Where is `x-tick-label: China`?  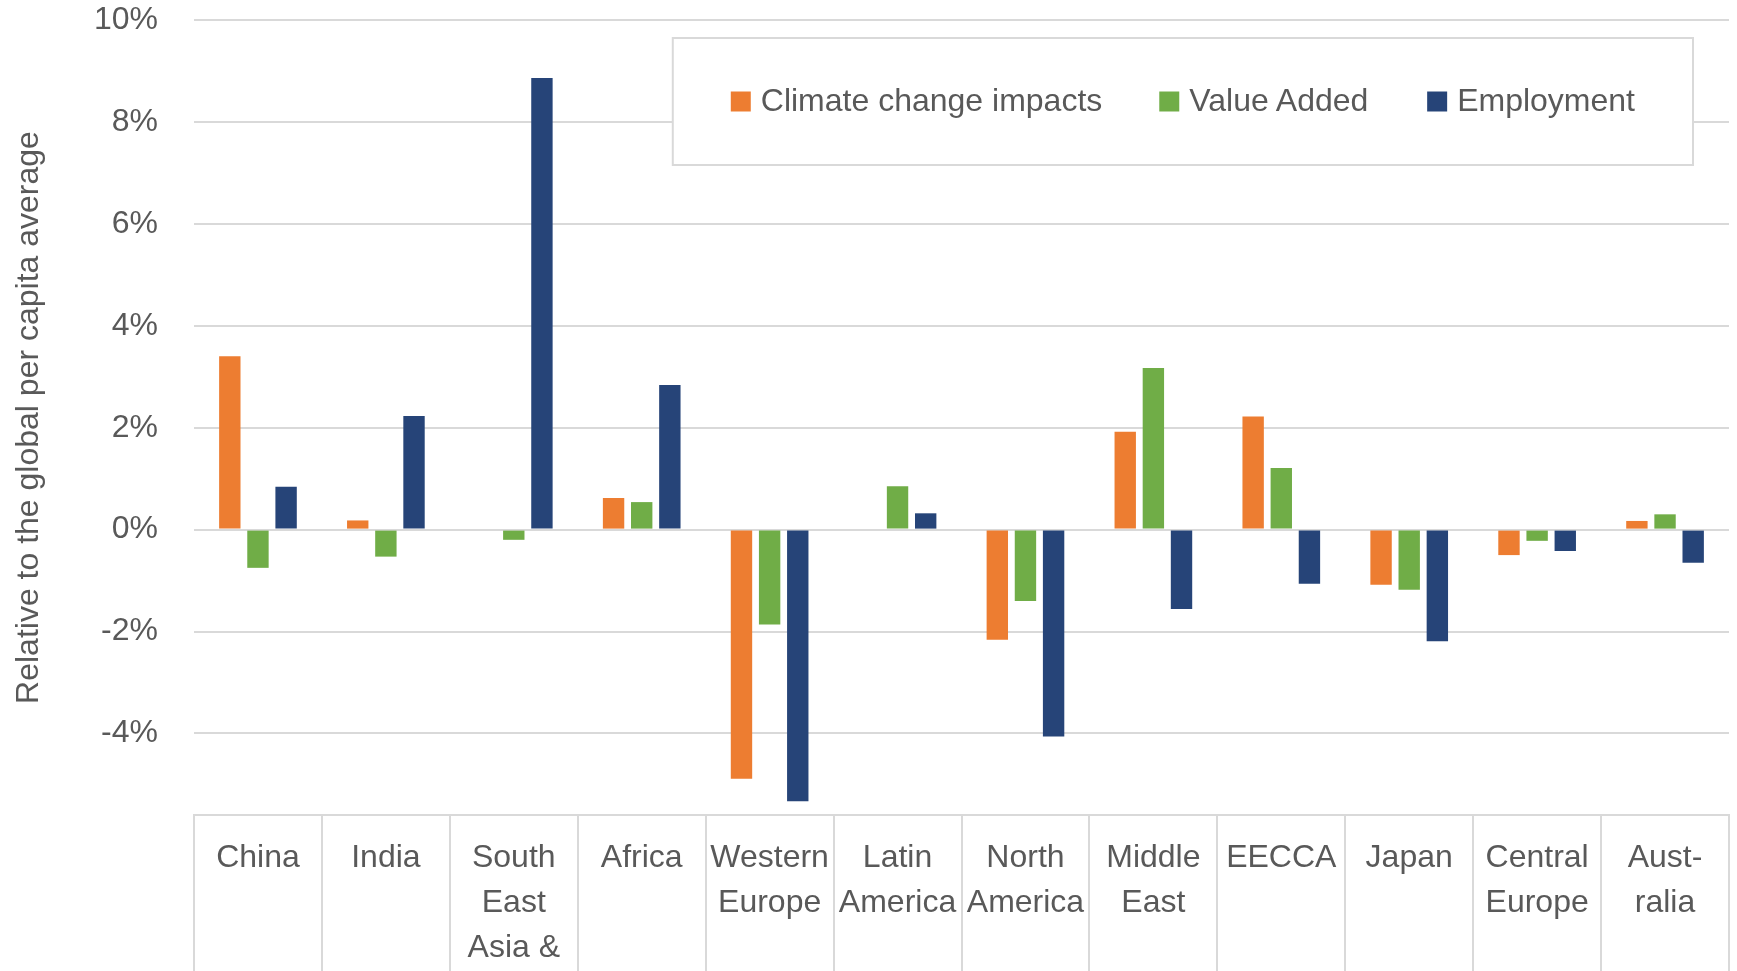
x-tick-label: China is located at coordinates (258, 856).